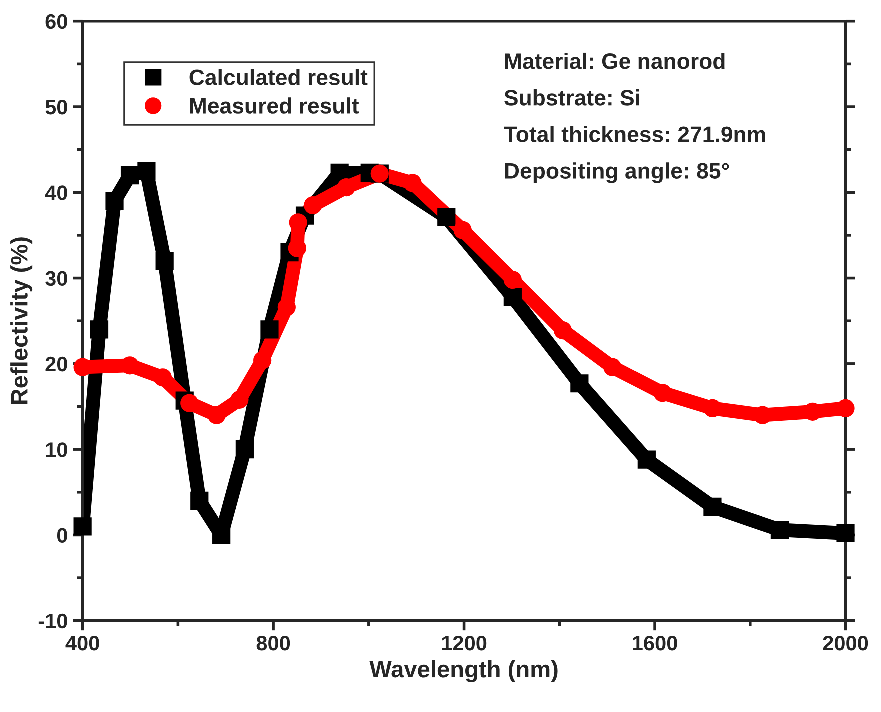 This screenshot has height=712, width=881. I want to click on y-tick-label: 0, so click(62, 535).